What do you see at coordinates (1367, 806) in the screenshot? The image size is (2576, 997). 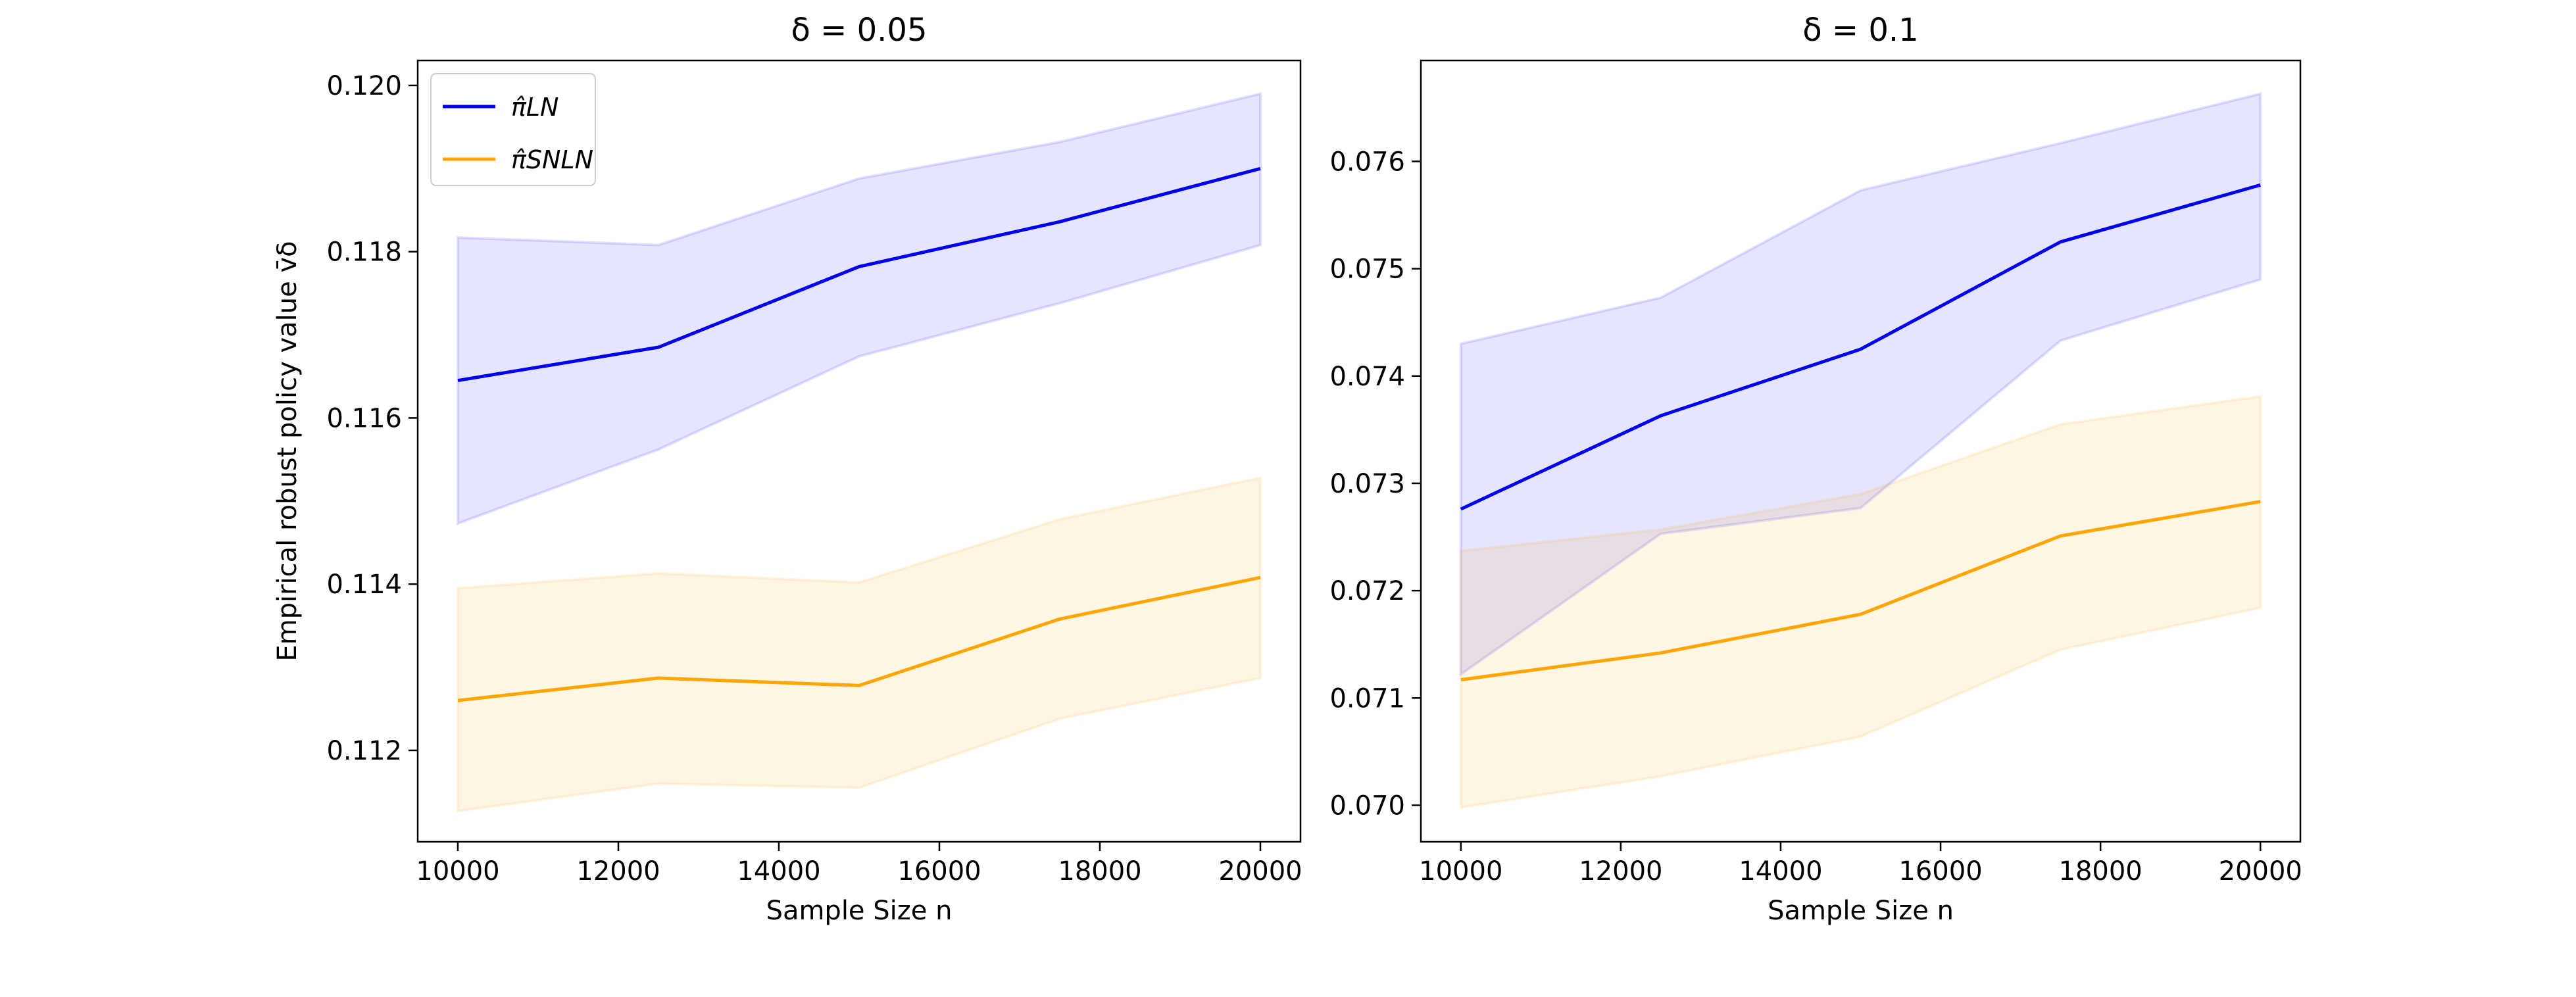 I see `y-tick-label: 0.070` at bounding box center [1367, 806].